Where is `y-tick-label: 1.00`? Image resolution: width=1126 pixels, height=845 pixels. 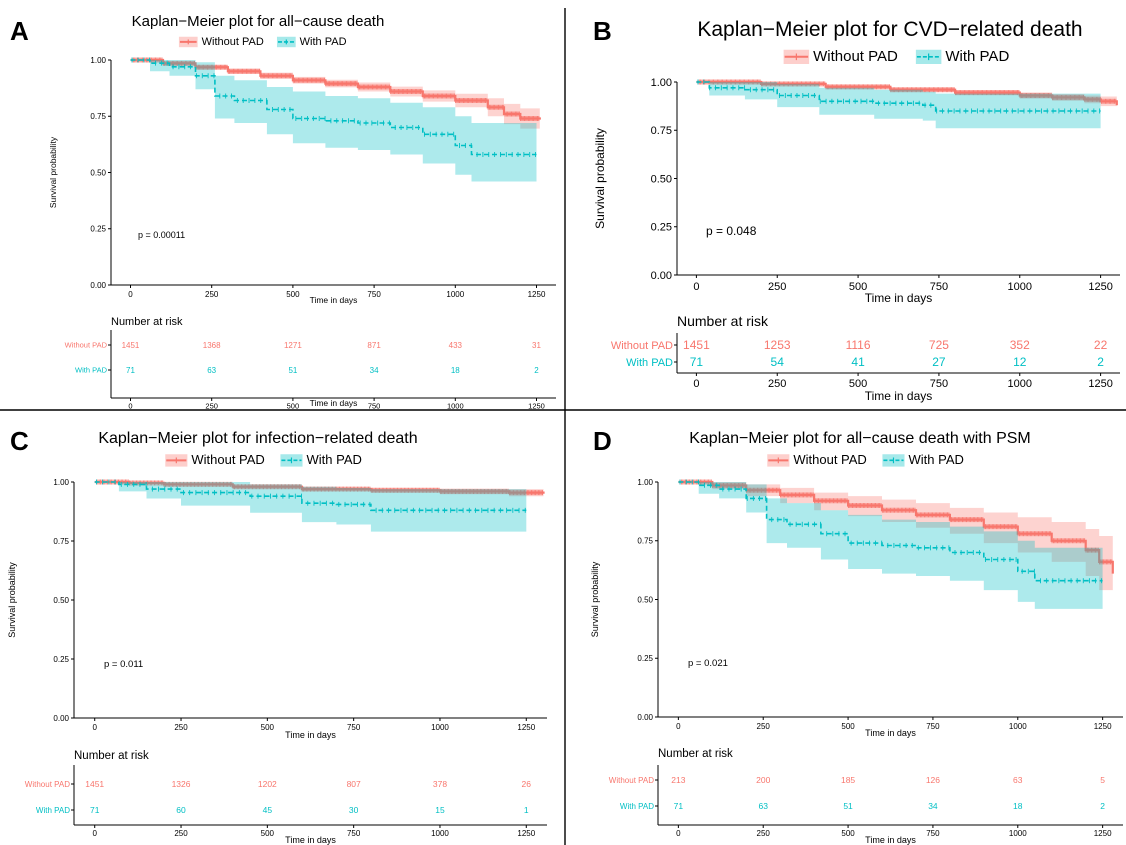 y-tick-label: 1.00 is located at coordinates (645, 482).